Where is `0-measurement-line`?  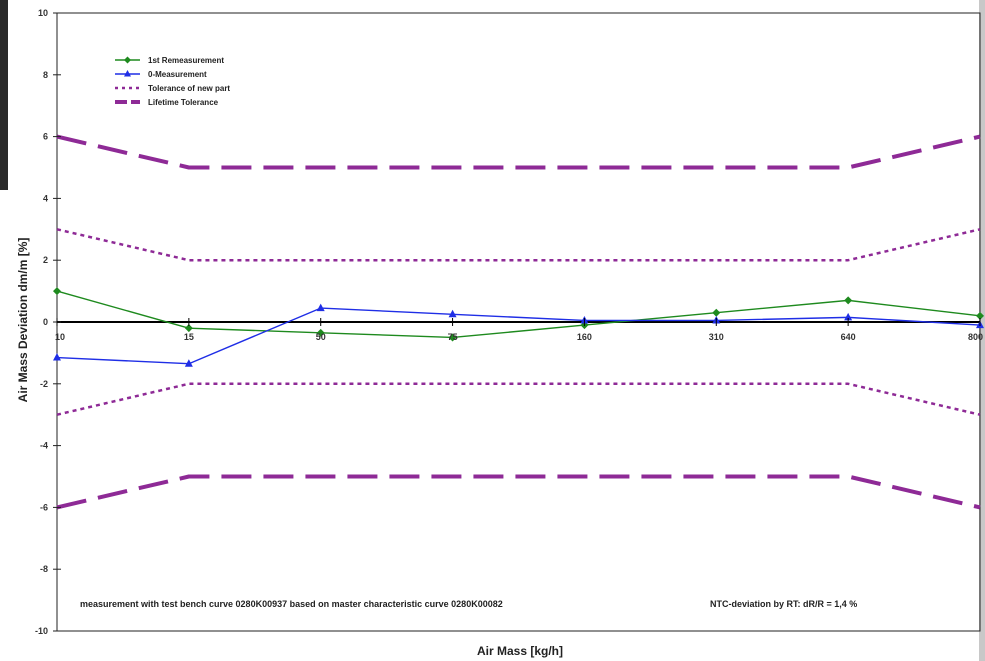
0-measurement-line is located at coordinates (518, 336).